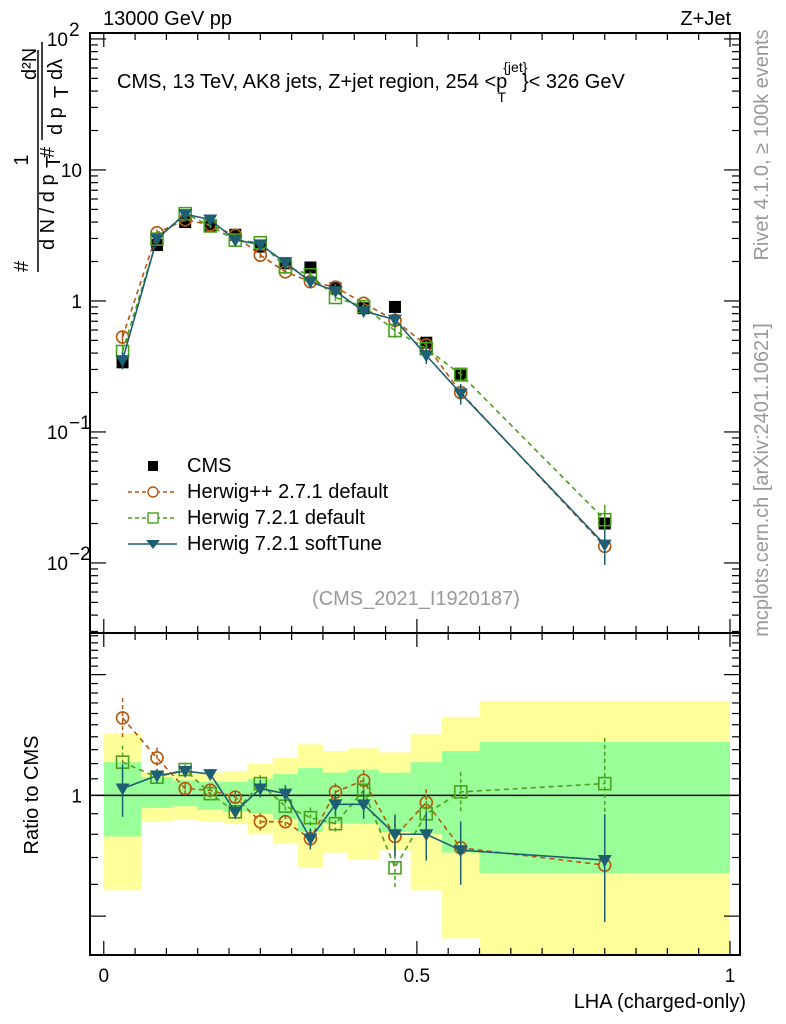  Describe the element at coordinates (56, 121) in the screenshot. I see `y-label-dpt: d p` at that location.